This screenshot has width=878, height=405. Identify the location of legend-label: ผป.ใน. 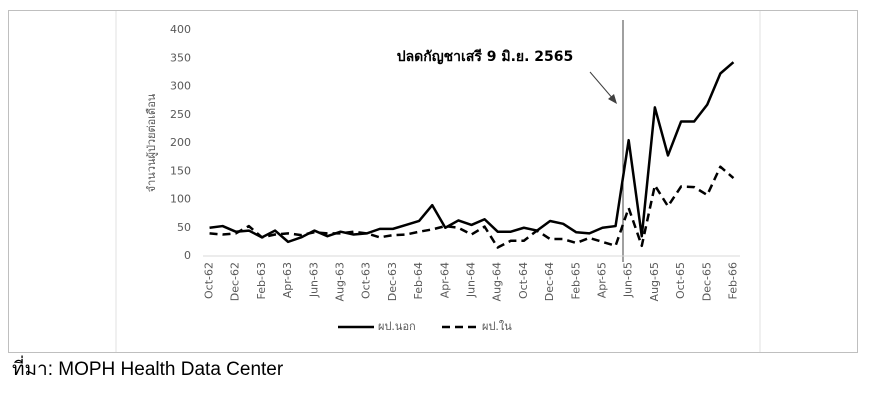
(497, 326).